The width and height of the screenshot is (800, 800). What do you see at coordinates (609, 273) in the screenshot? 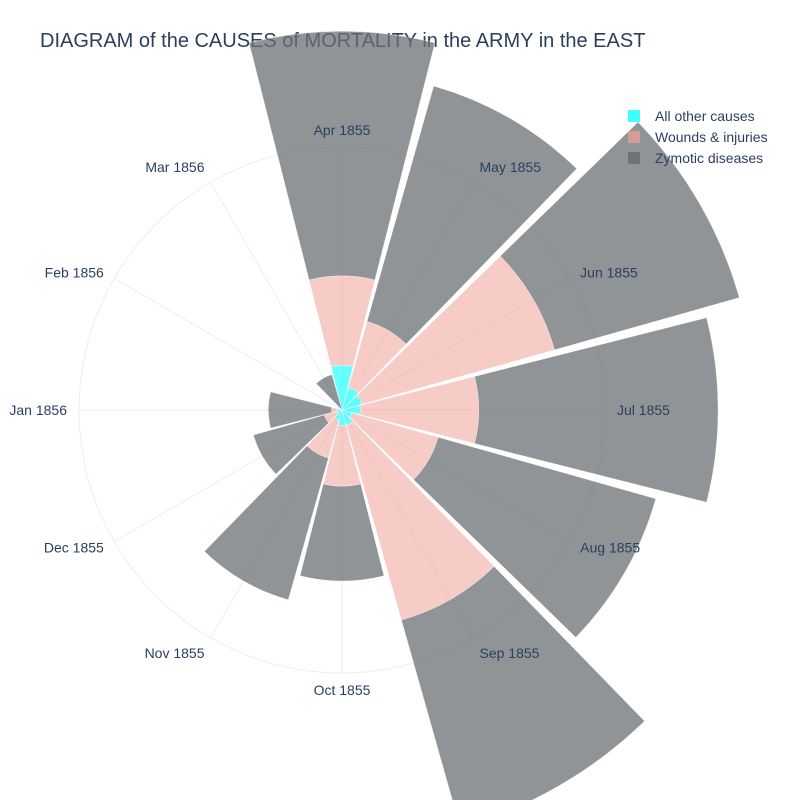
I see `angular-tick-label: Jun 1855` at bounding box center [609, 273].